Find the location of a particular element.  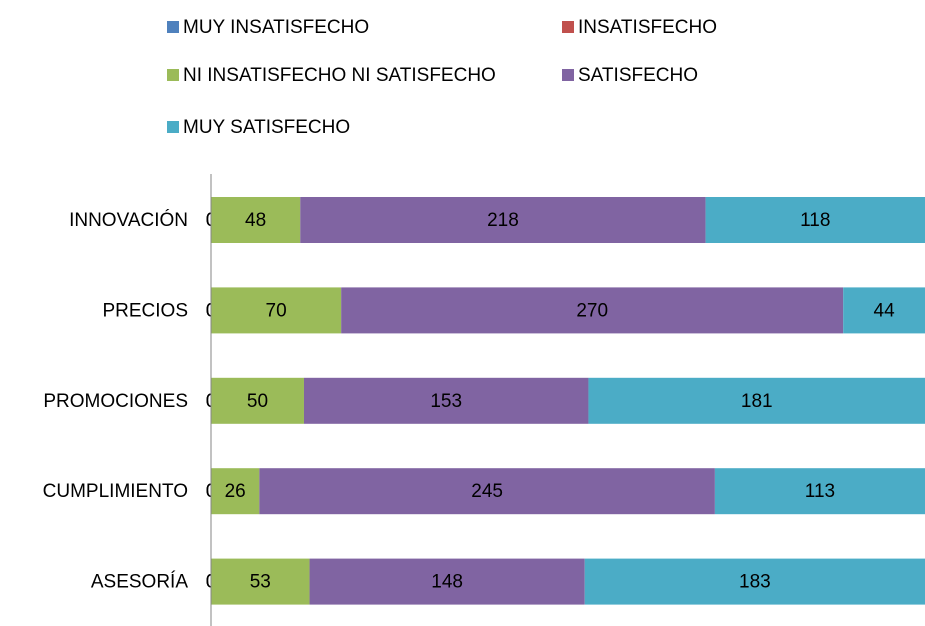

legend-label: INSATISFECHO is located at coordinates (647, 27).